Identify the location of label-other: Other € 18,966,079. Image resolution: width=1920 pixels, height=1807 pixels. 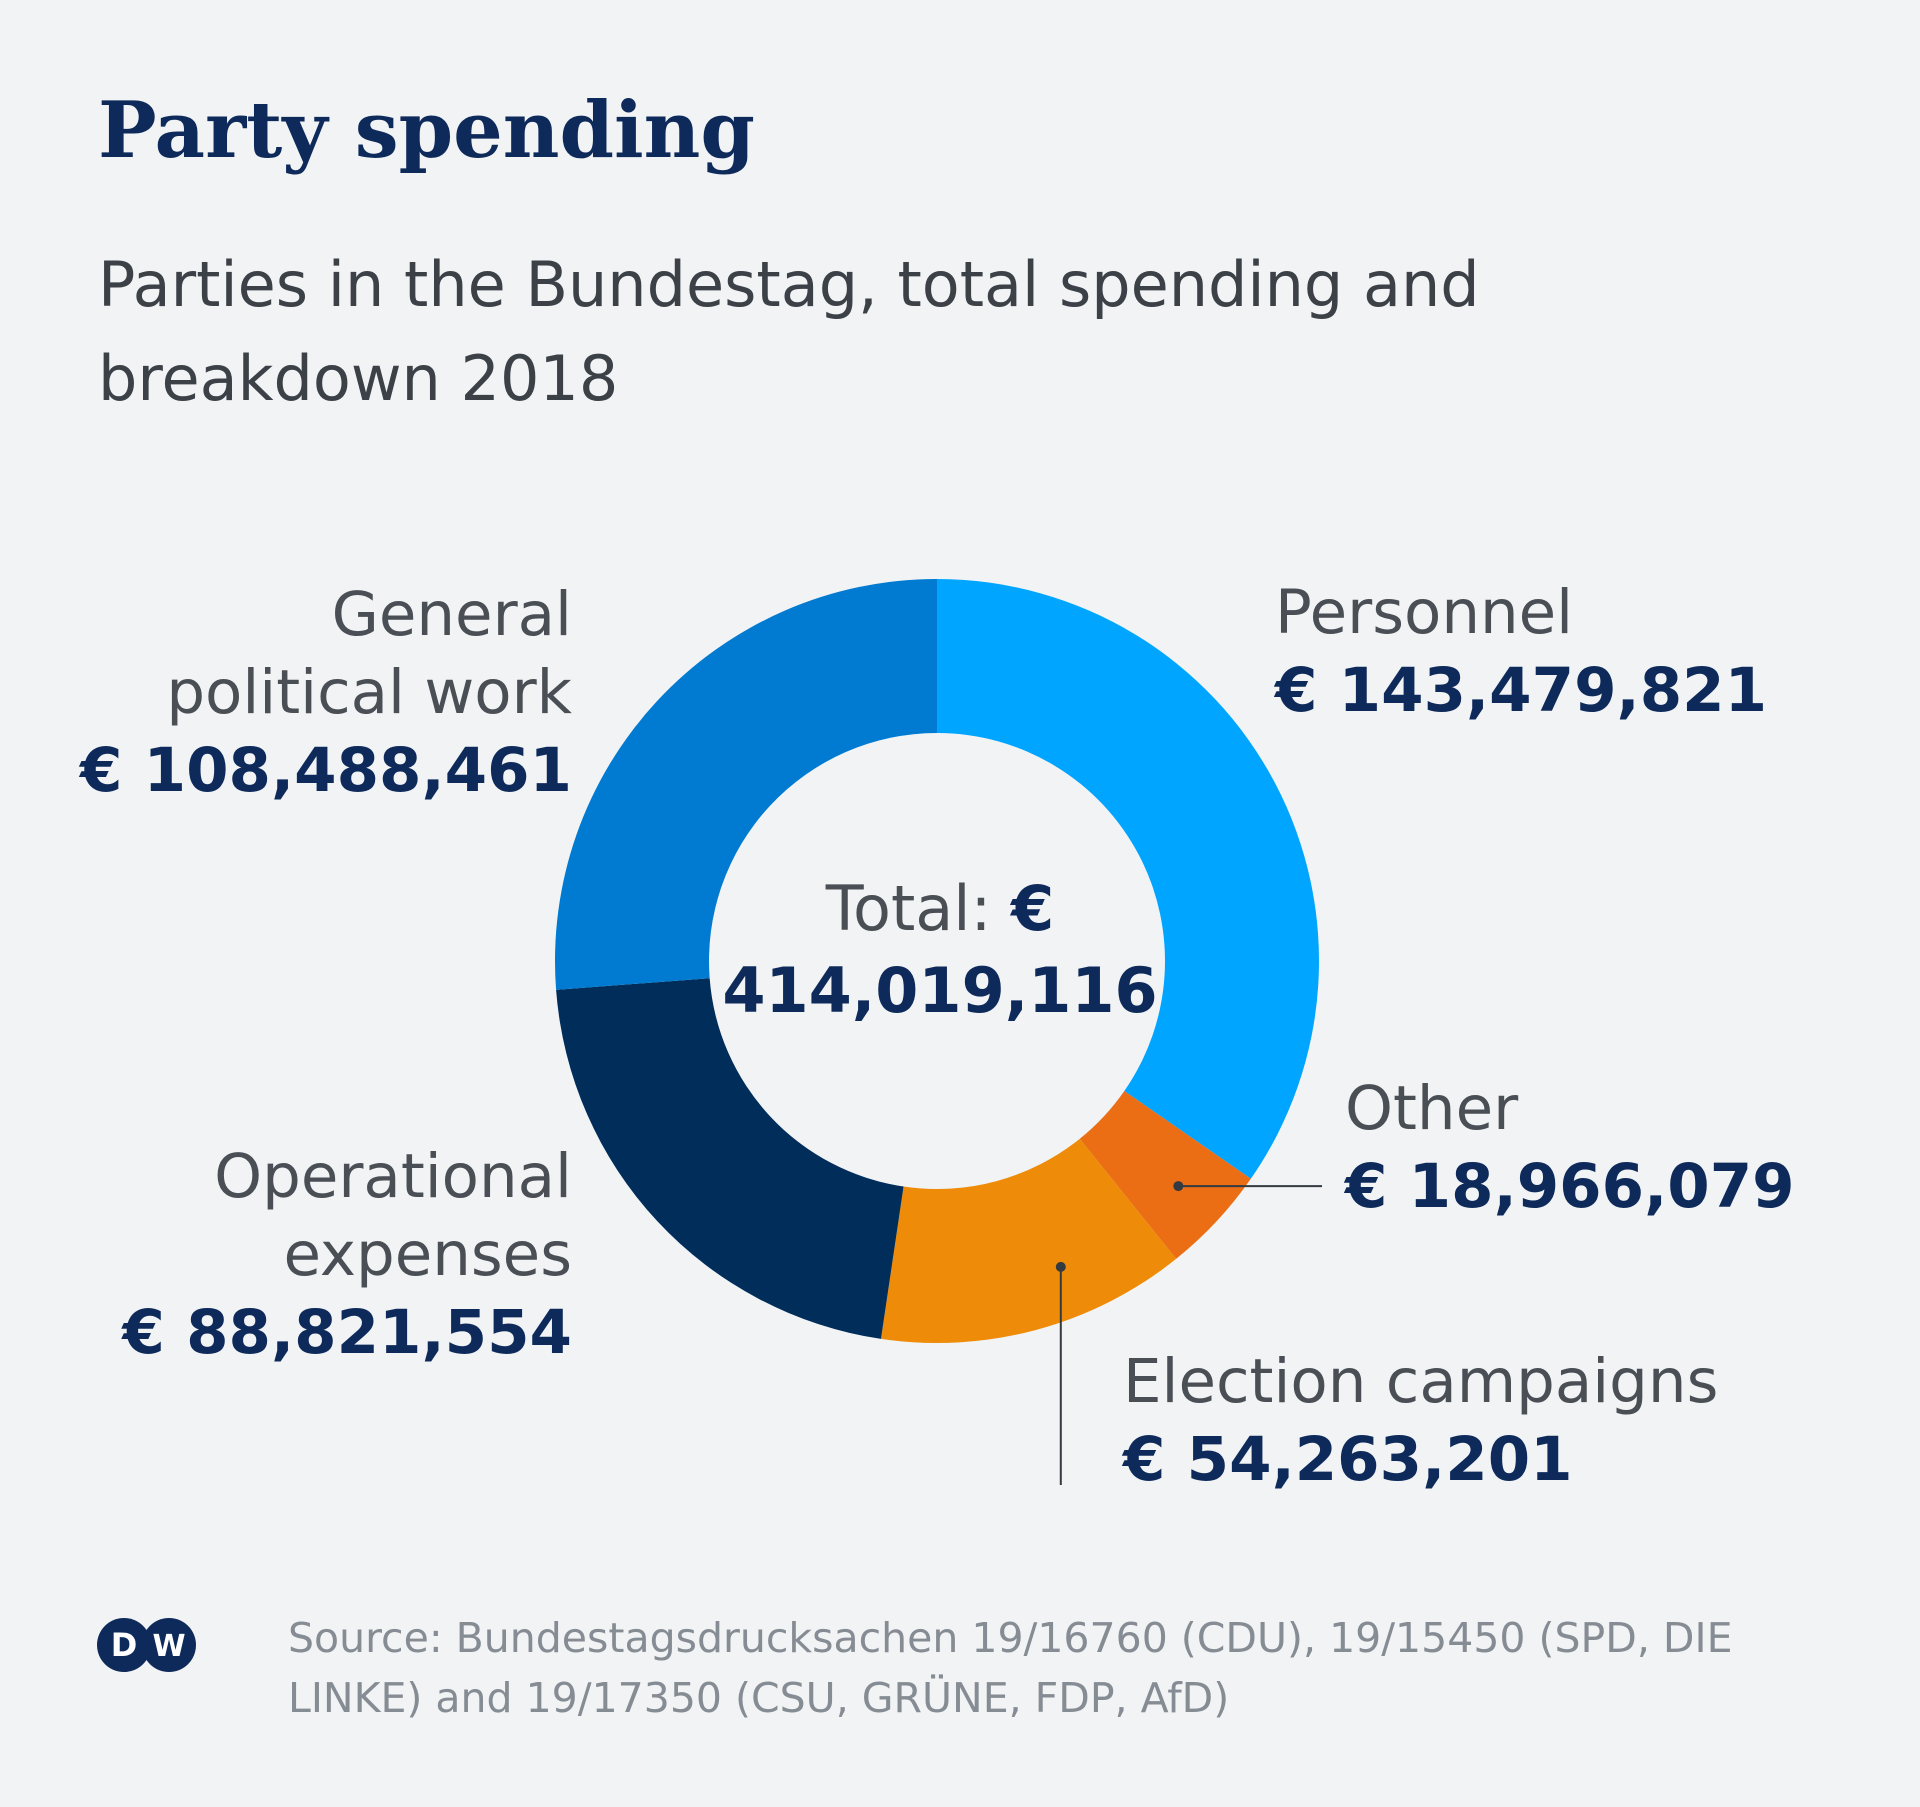
(1570, 1148).